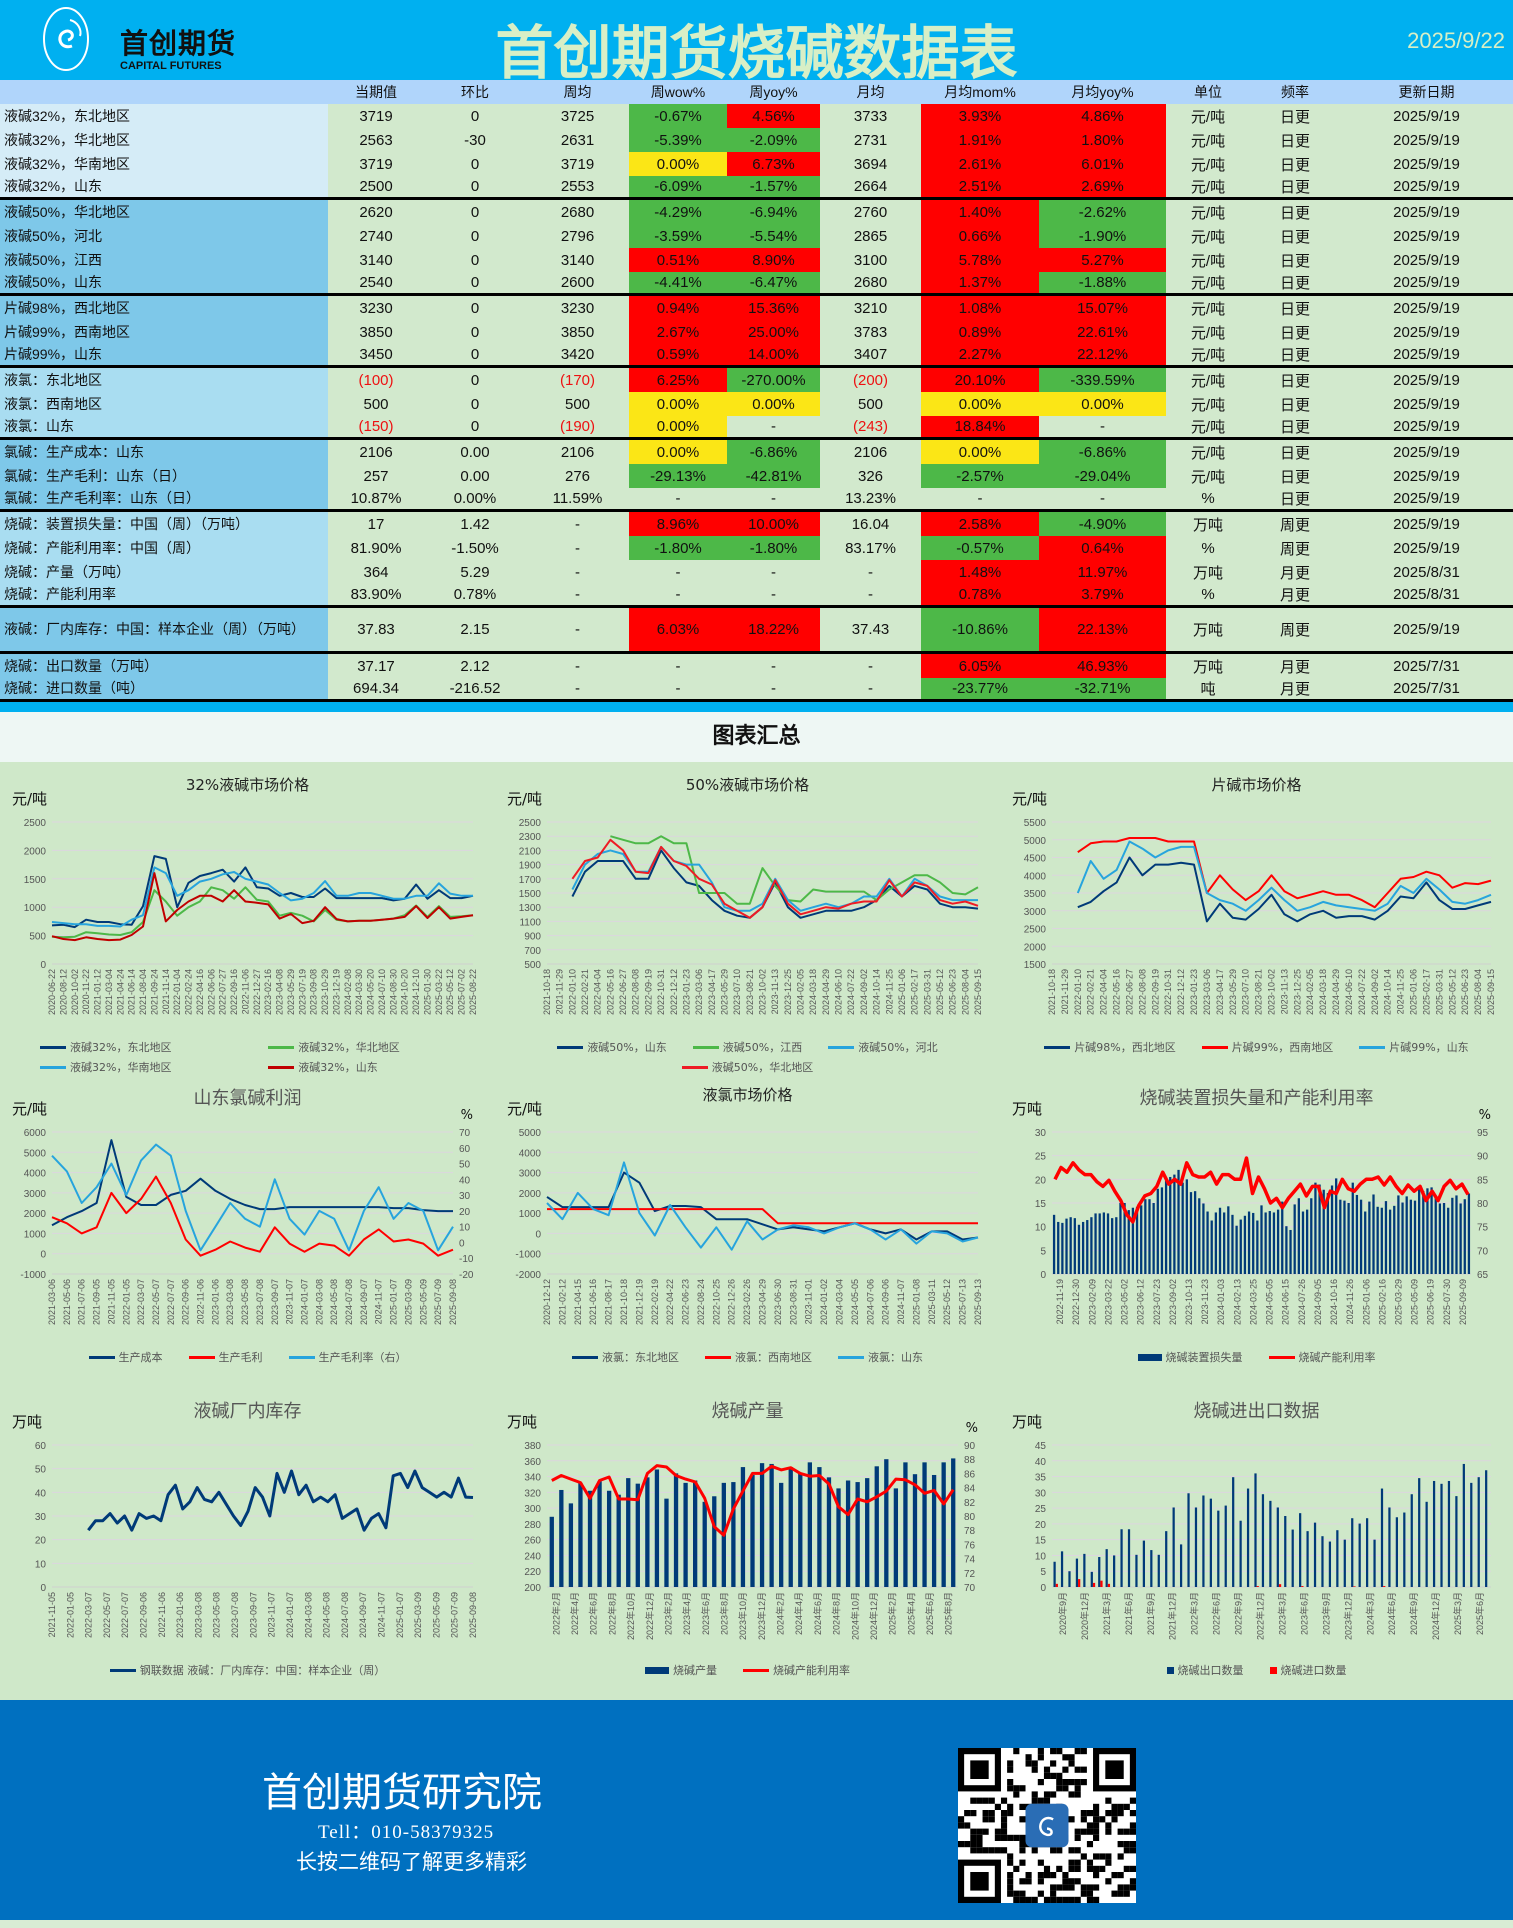 This screenshot has width=1513, height=1928. I want to click on monthly-avg-cell: 2760, so click(870, 212).